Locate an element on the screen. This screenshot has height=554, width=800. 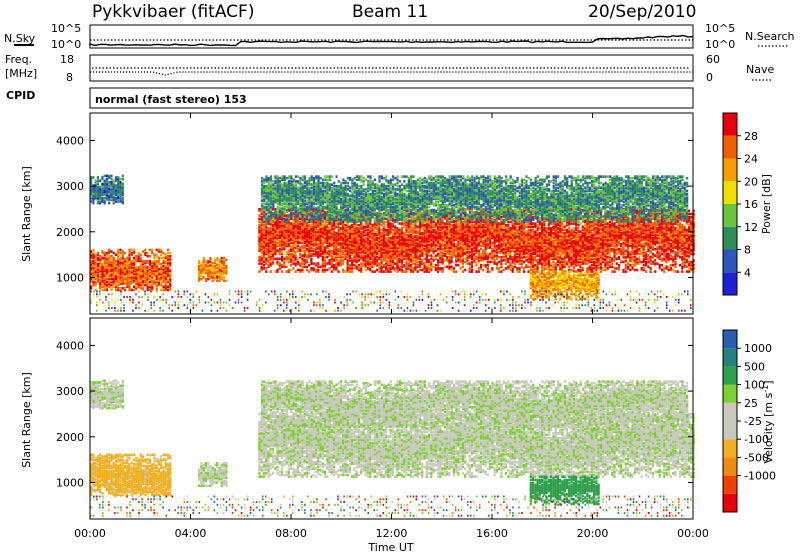
velocity-colorbar-label: Velocity [m s-1] is located at coordinates (768, 421).